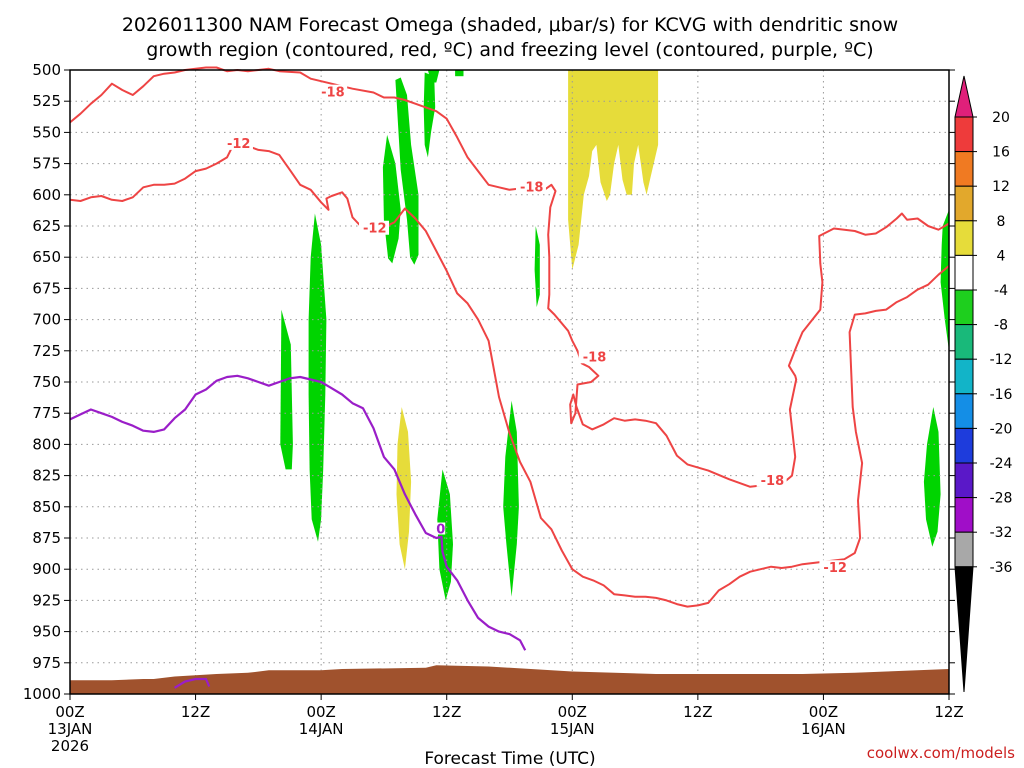 The image size is (1024, 768). Describe the element at coordinates (46, 164) in the screenshot. I see `y-tick-label: 575` at that location.